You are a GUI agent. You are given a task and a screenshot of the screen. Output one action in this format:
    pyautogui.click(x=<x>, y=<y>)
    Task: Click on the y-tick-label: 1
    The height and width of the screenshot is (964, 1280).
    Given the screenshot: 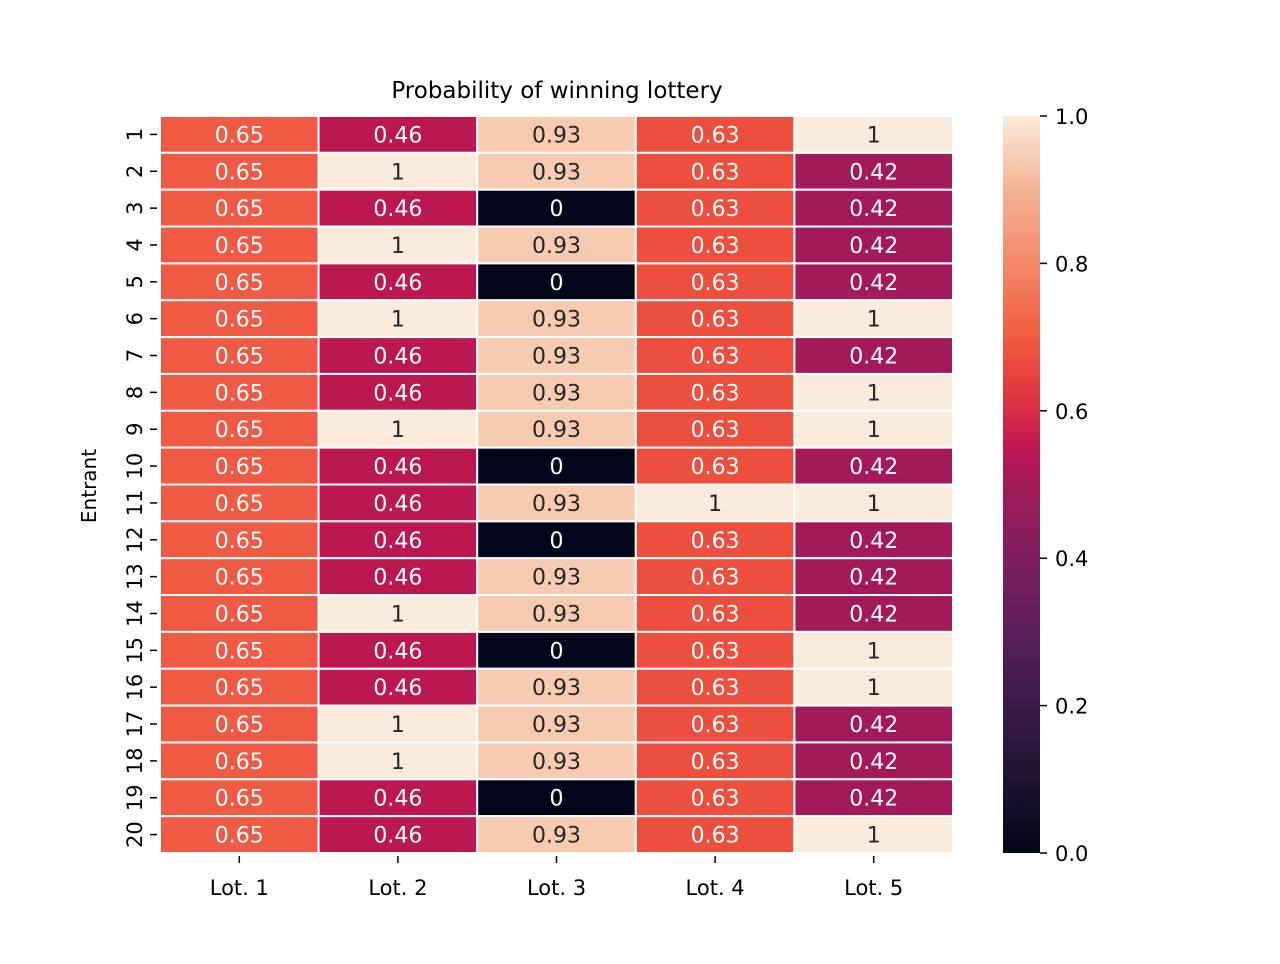 What is the action you would take?
    pyautogui.click(x=135, y=134)
    